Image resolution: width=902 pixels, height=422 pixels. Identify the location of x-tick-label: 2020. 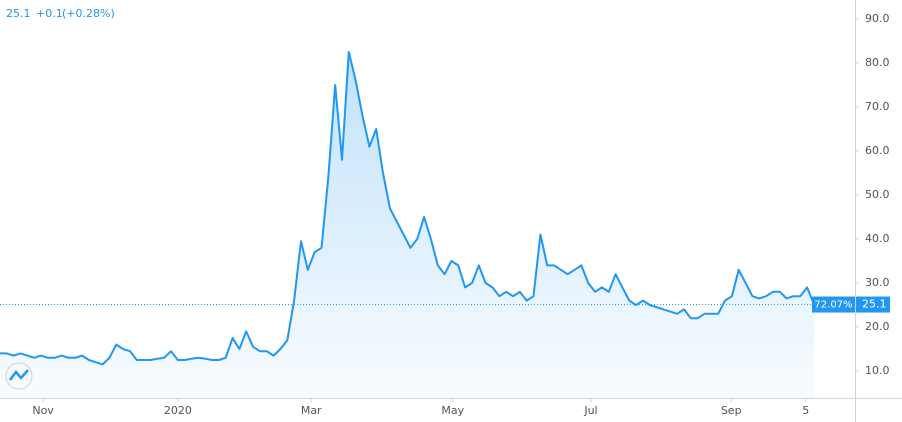
(178, 410).